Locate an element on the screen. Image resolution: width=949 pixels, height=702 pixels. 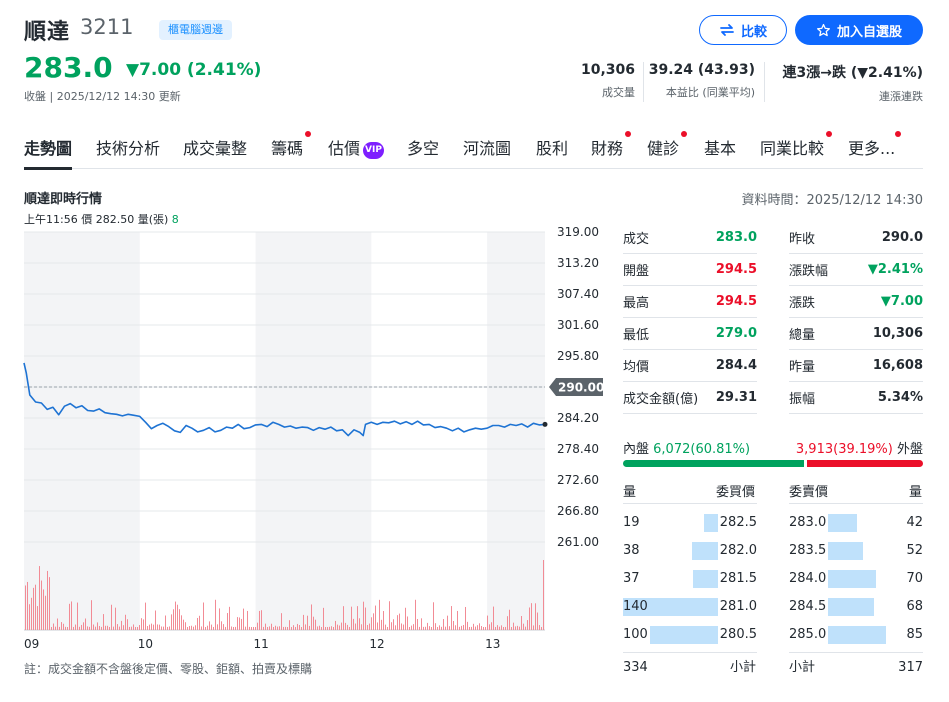
stat-row: 均價 284.4 is located at coordinates (690, 366).